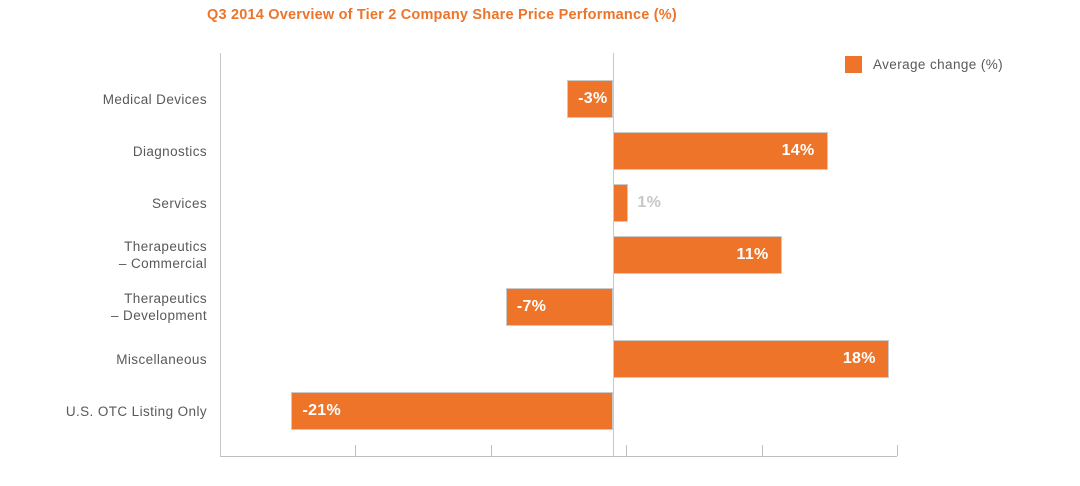  Describe the element at coordinates (531, 306) in the screenshot. I see `bar-value-label: -7%` at that location.